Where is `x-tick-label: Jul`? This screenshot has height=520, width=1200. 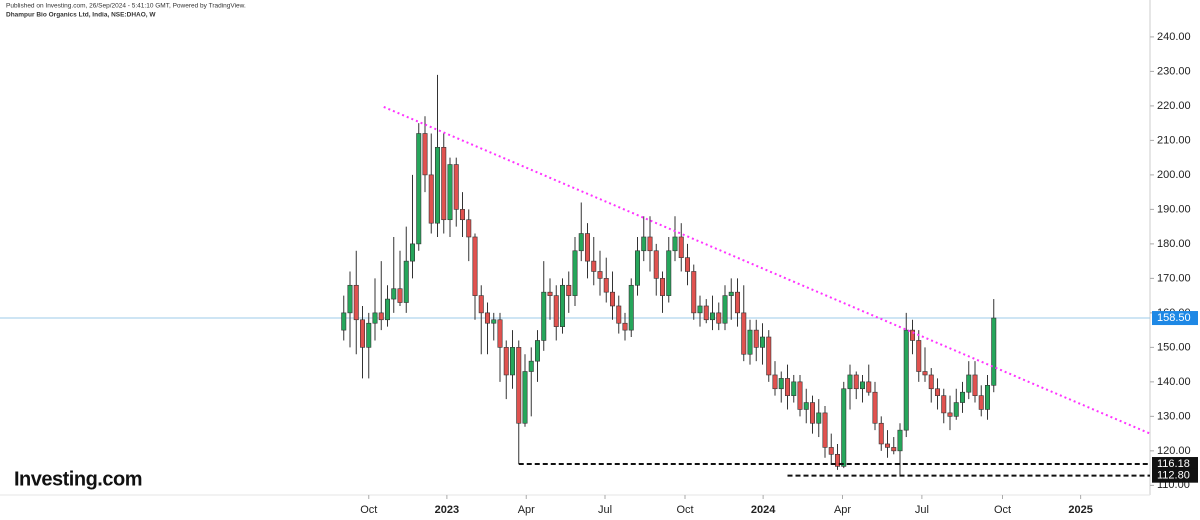 x-tick-label: Jul is located at coordinates (922, 510).